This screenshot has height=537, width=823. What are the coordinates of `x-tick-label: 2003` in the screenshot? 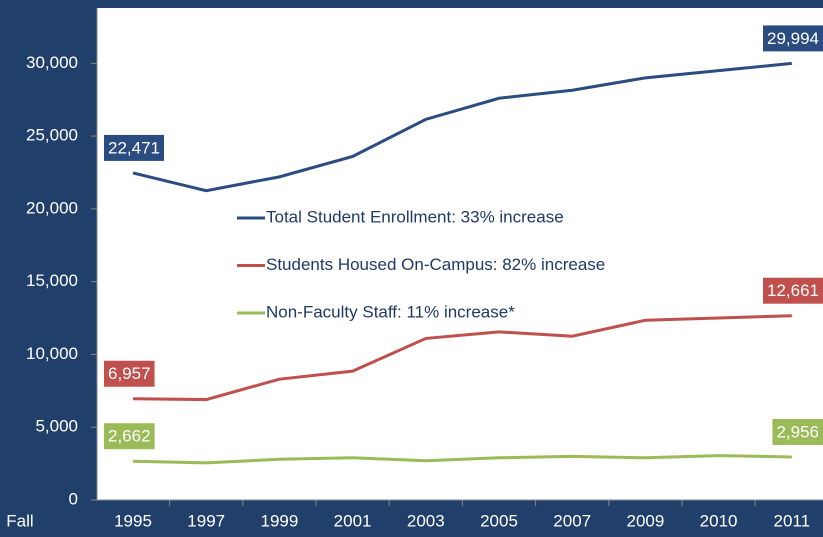 It's located at (426, 520).